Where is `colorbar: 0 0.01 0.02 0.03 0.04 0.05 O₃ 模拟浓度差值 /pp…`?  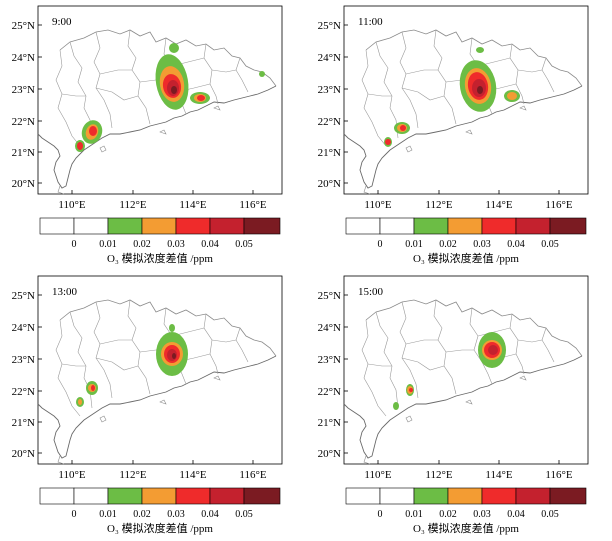 colorbar: 0 0.01 0.02 0.03 0.04 0.05 O₃ 模拟浓度差值 /pp… is located at coordinates (160, 511).